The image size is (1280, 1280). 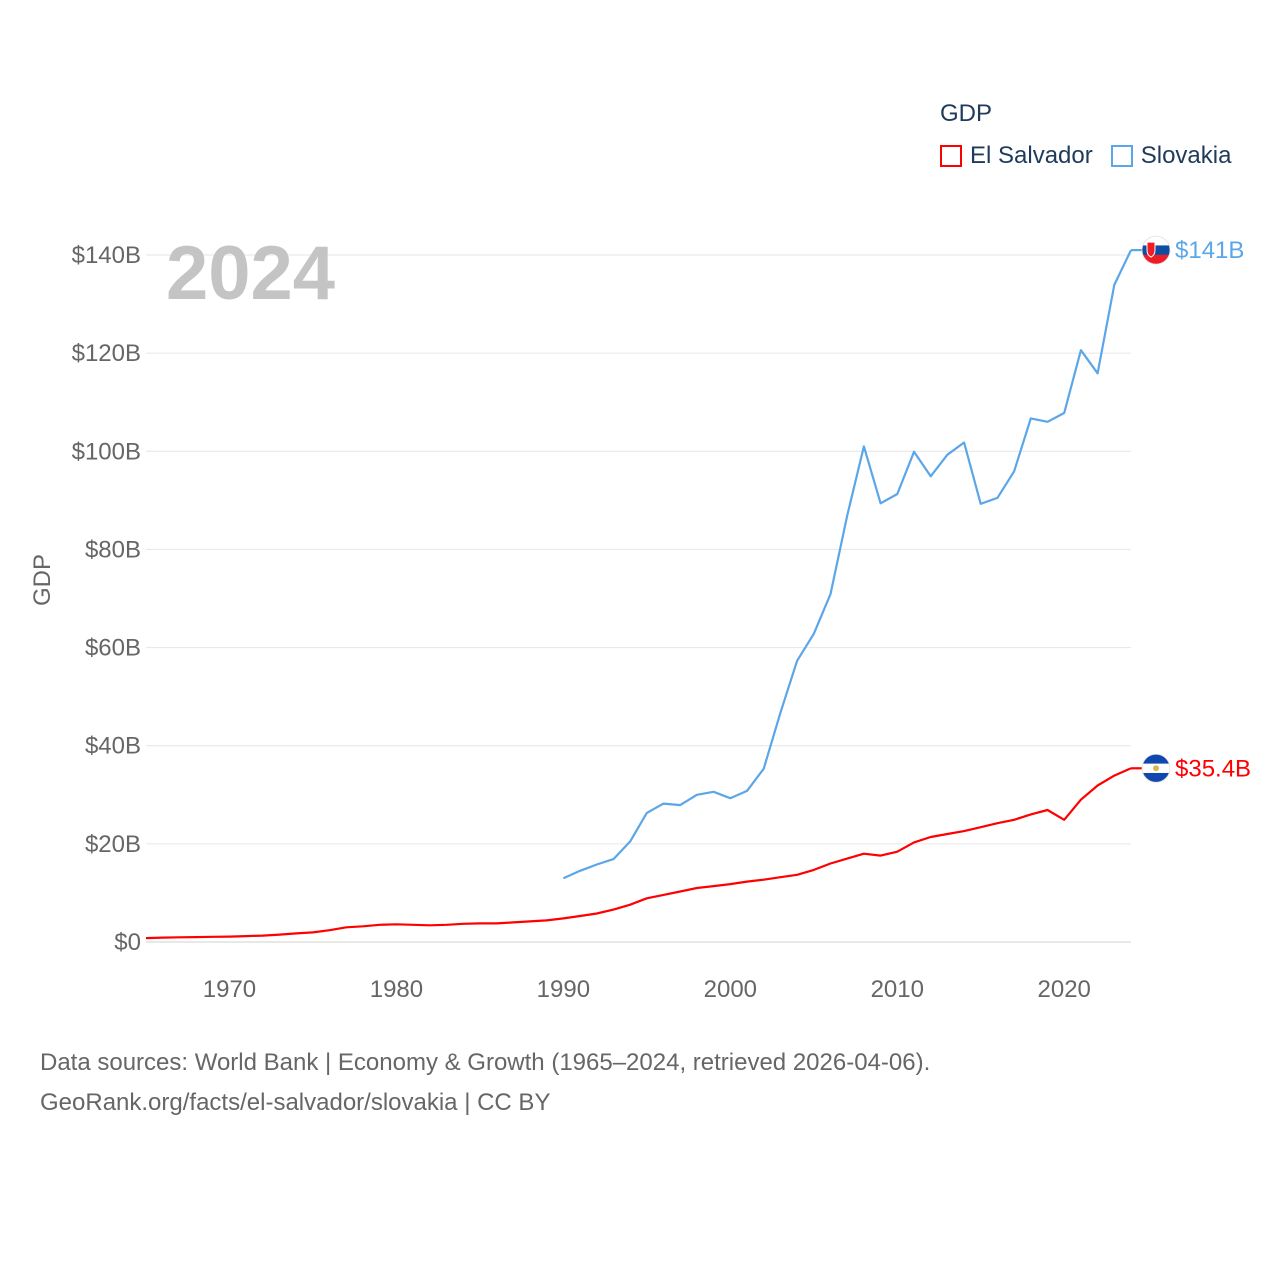 What do you see at coordinates (1191, 509) in the screenshot?
I see `series-end-markers: $35.4B $141B` at bounding box center [1191, 509].